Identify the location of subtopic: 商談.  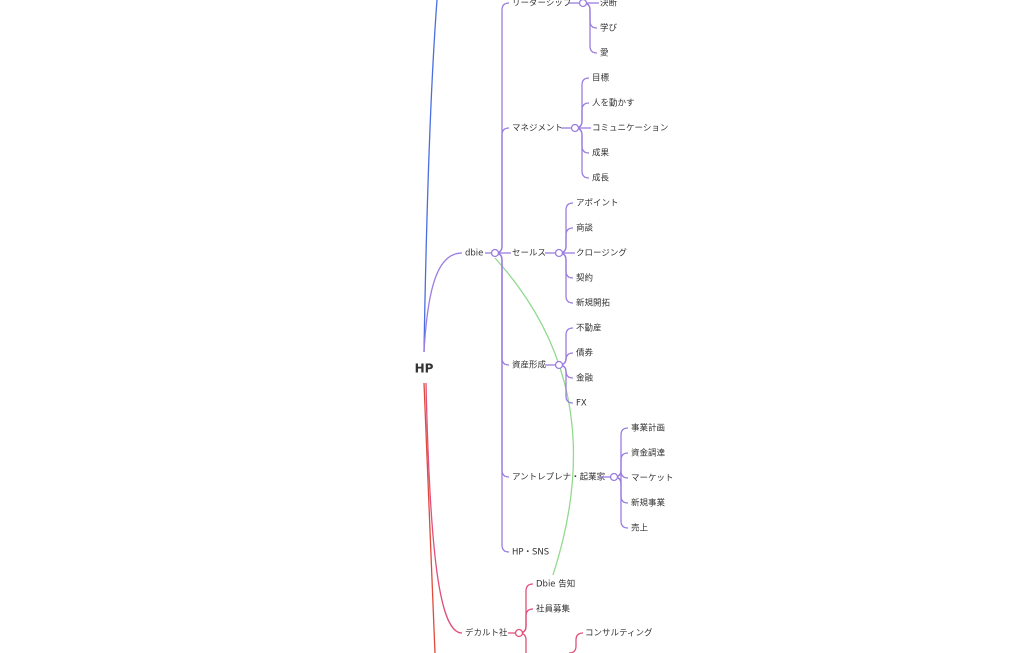
(585, 228).